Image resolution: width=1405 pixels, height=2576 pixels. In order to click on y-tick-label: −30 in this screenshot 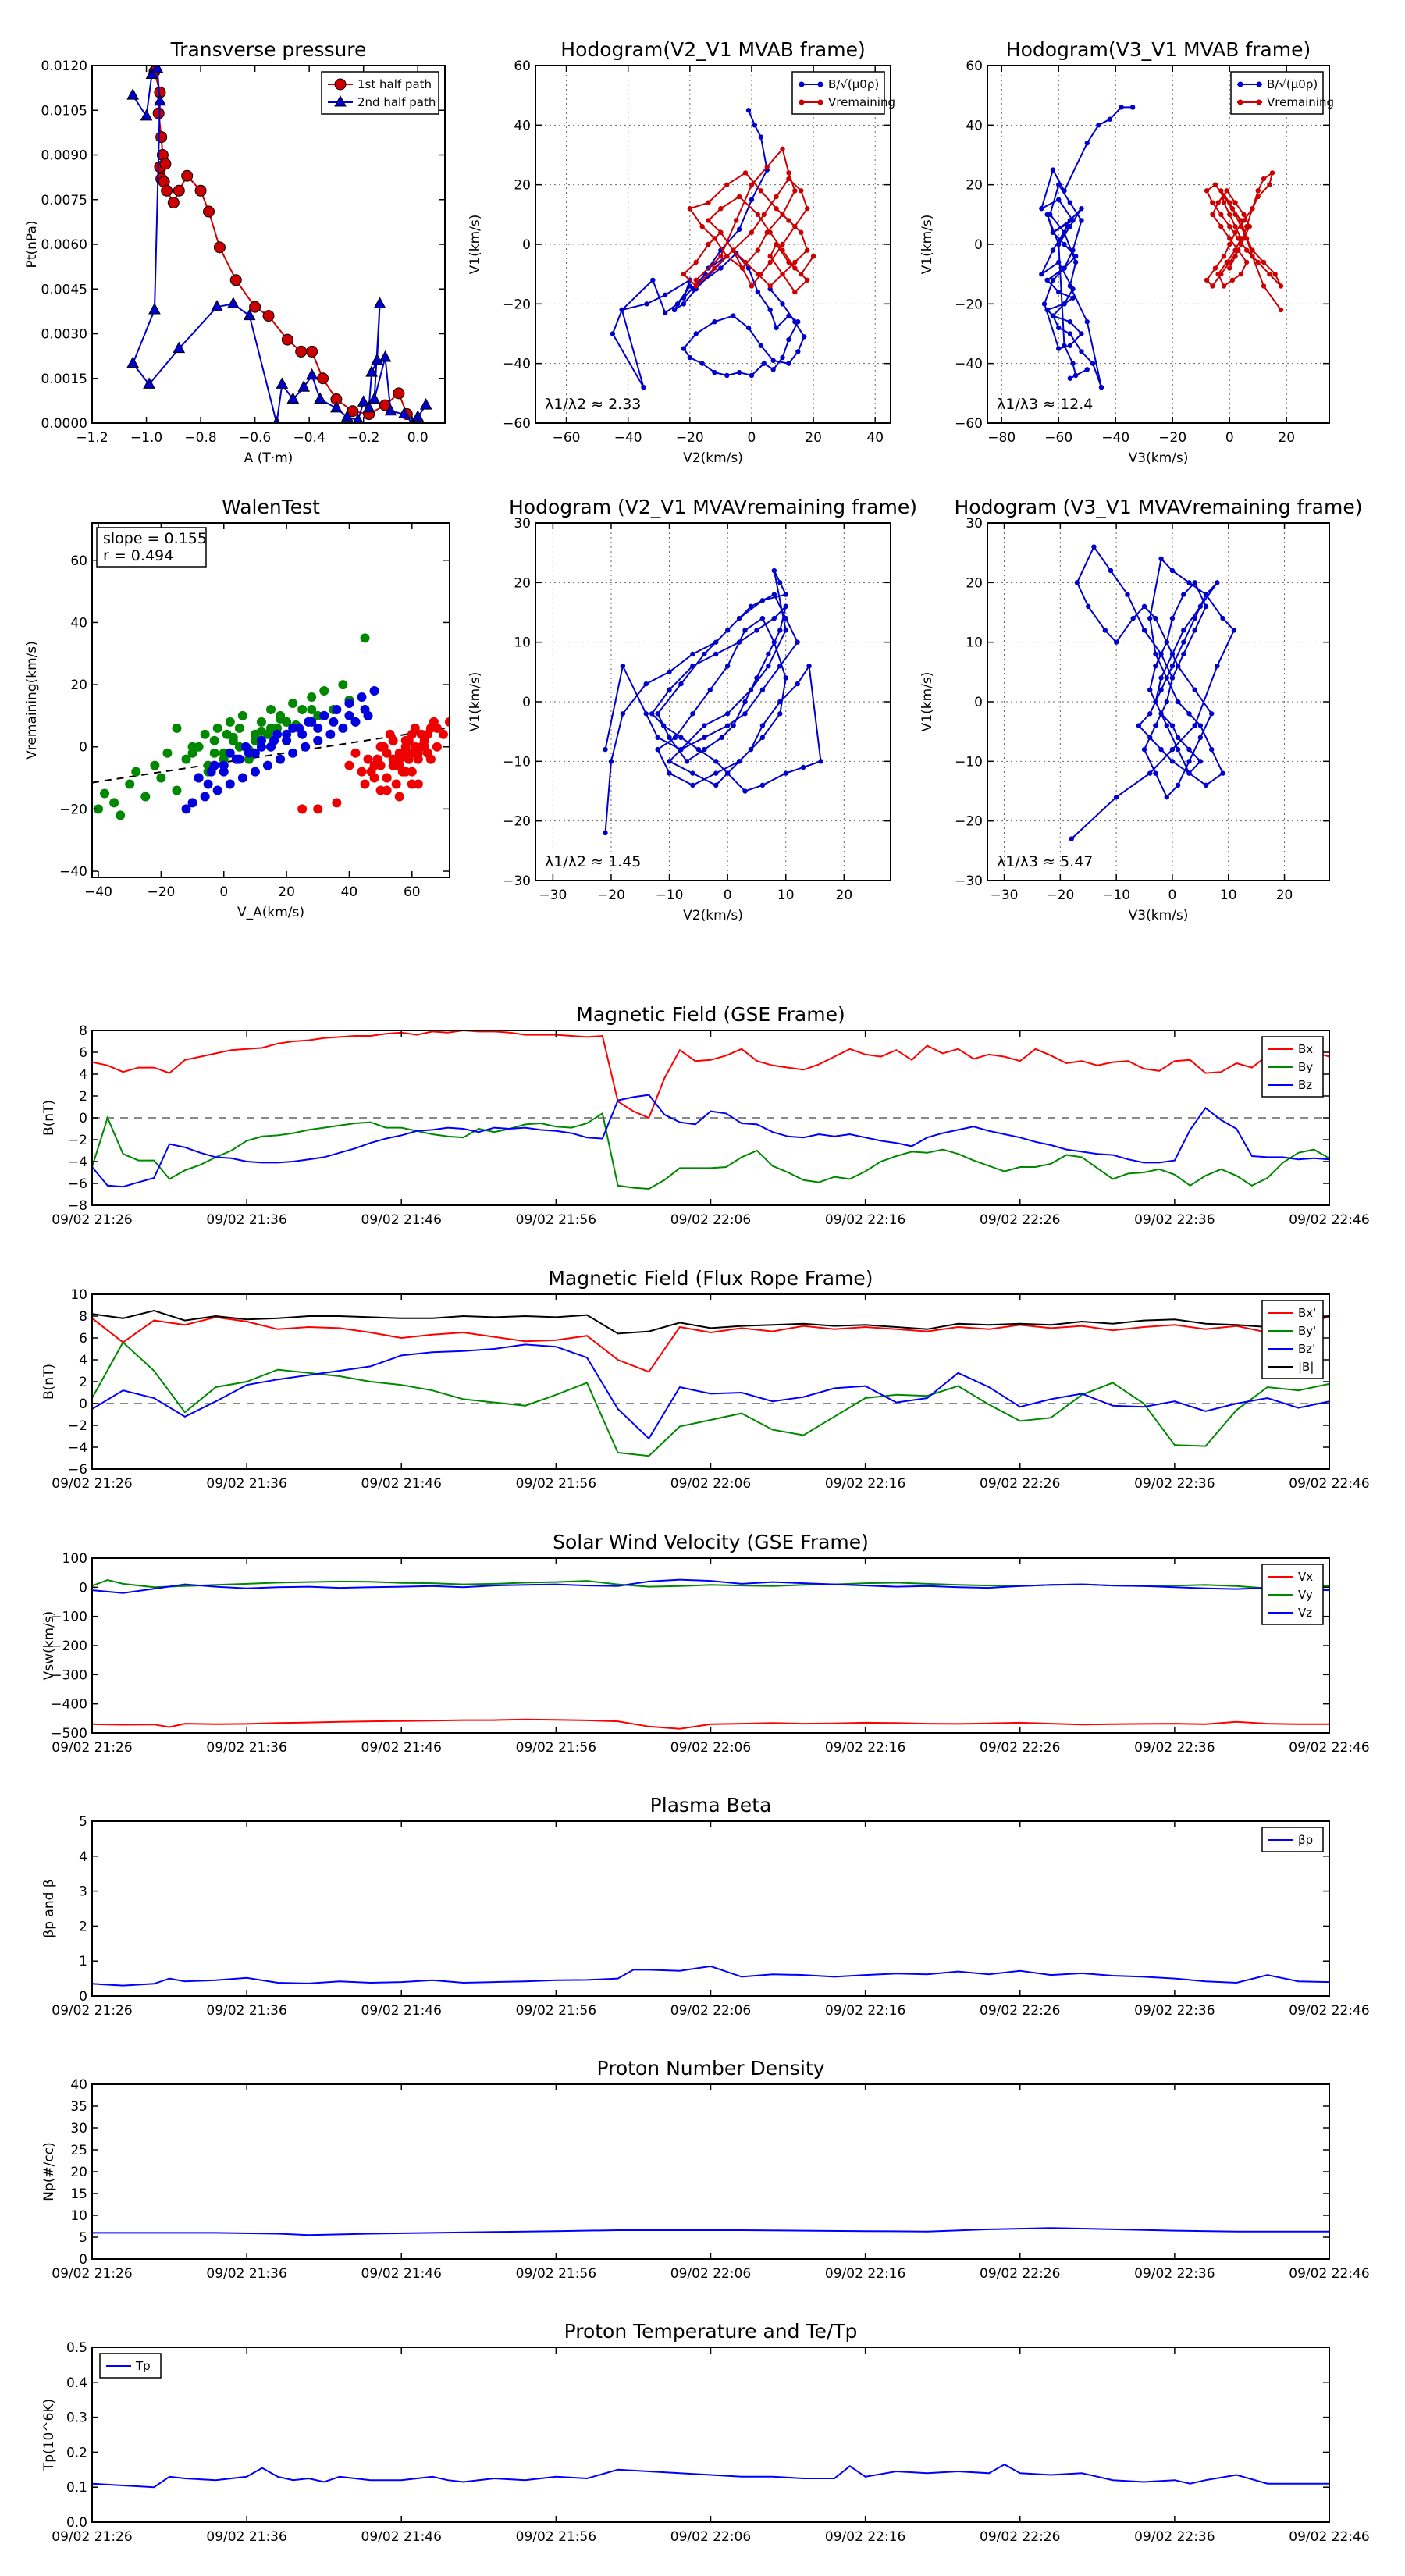, I will do `click(517, 881)`.